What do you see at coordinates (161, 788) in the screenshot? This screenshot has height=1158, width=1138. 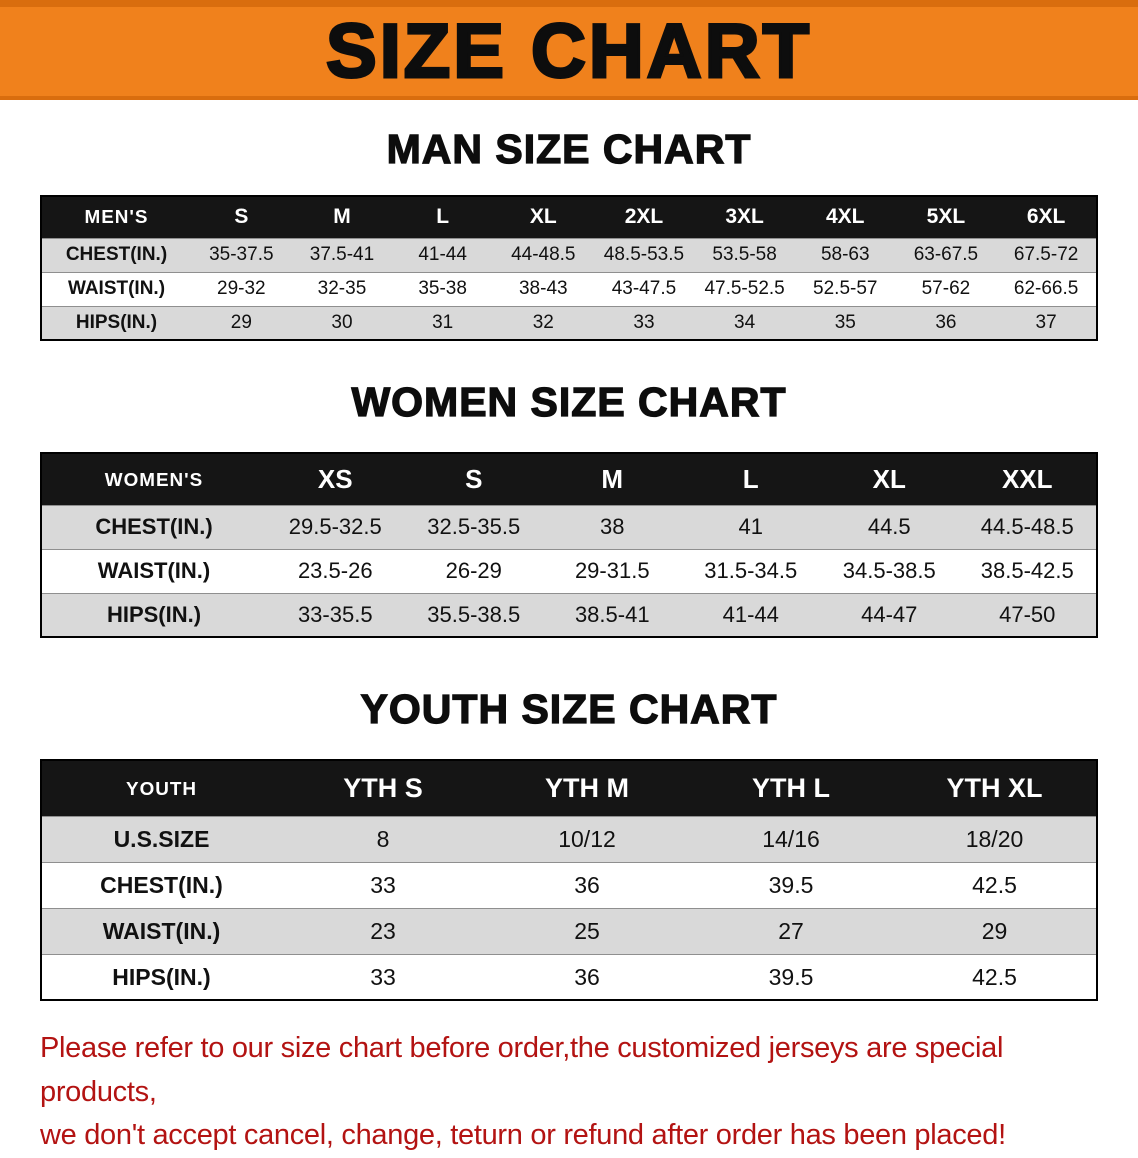 I see `table-corner-label: YOUTH` at bounding box center [161, 788].